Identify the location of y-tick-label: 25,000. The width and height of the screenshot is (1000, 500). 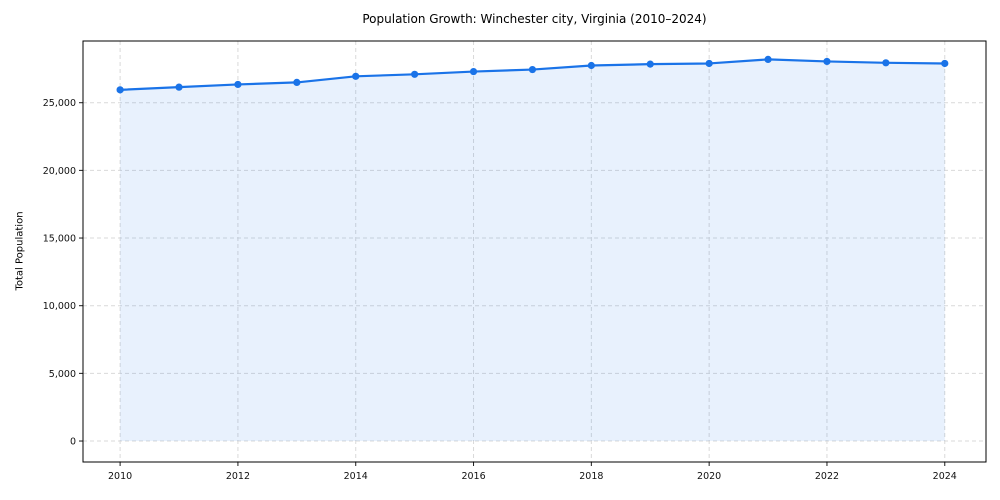
(59, 103).